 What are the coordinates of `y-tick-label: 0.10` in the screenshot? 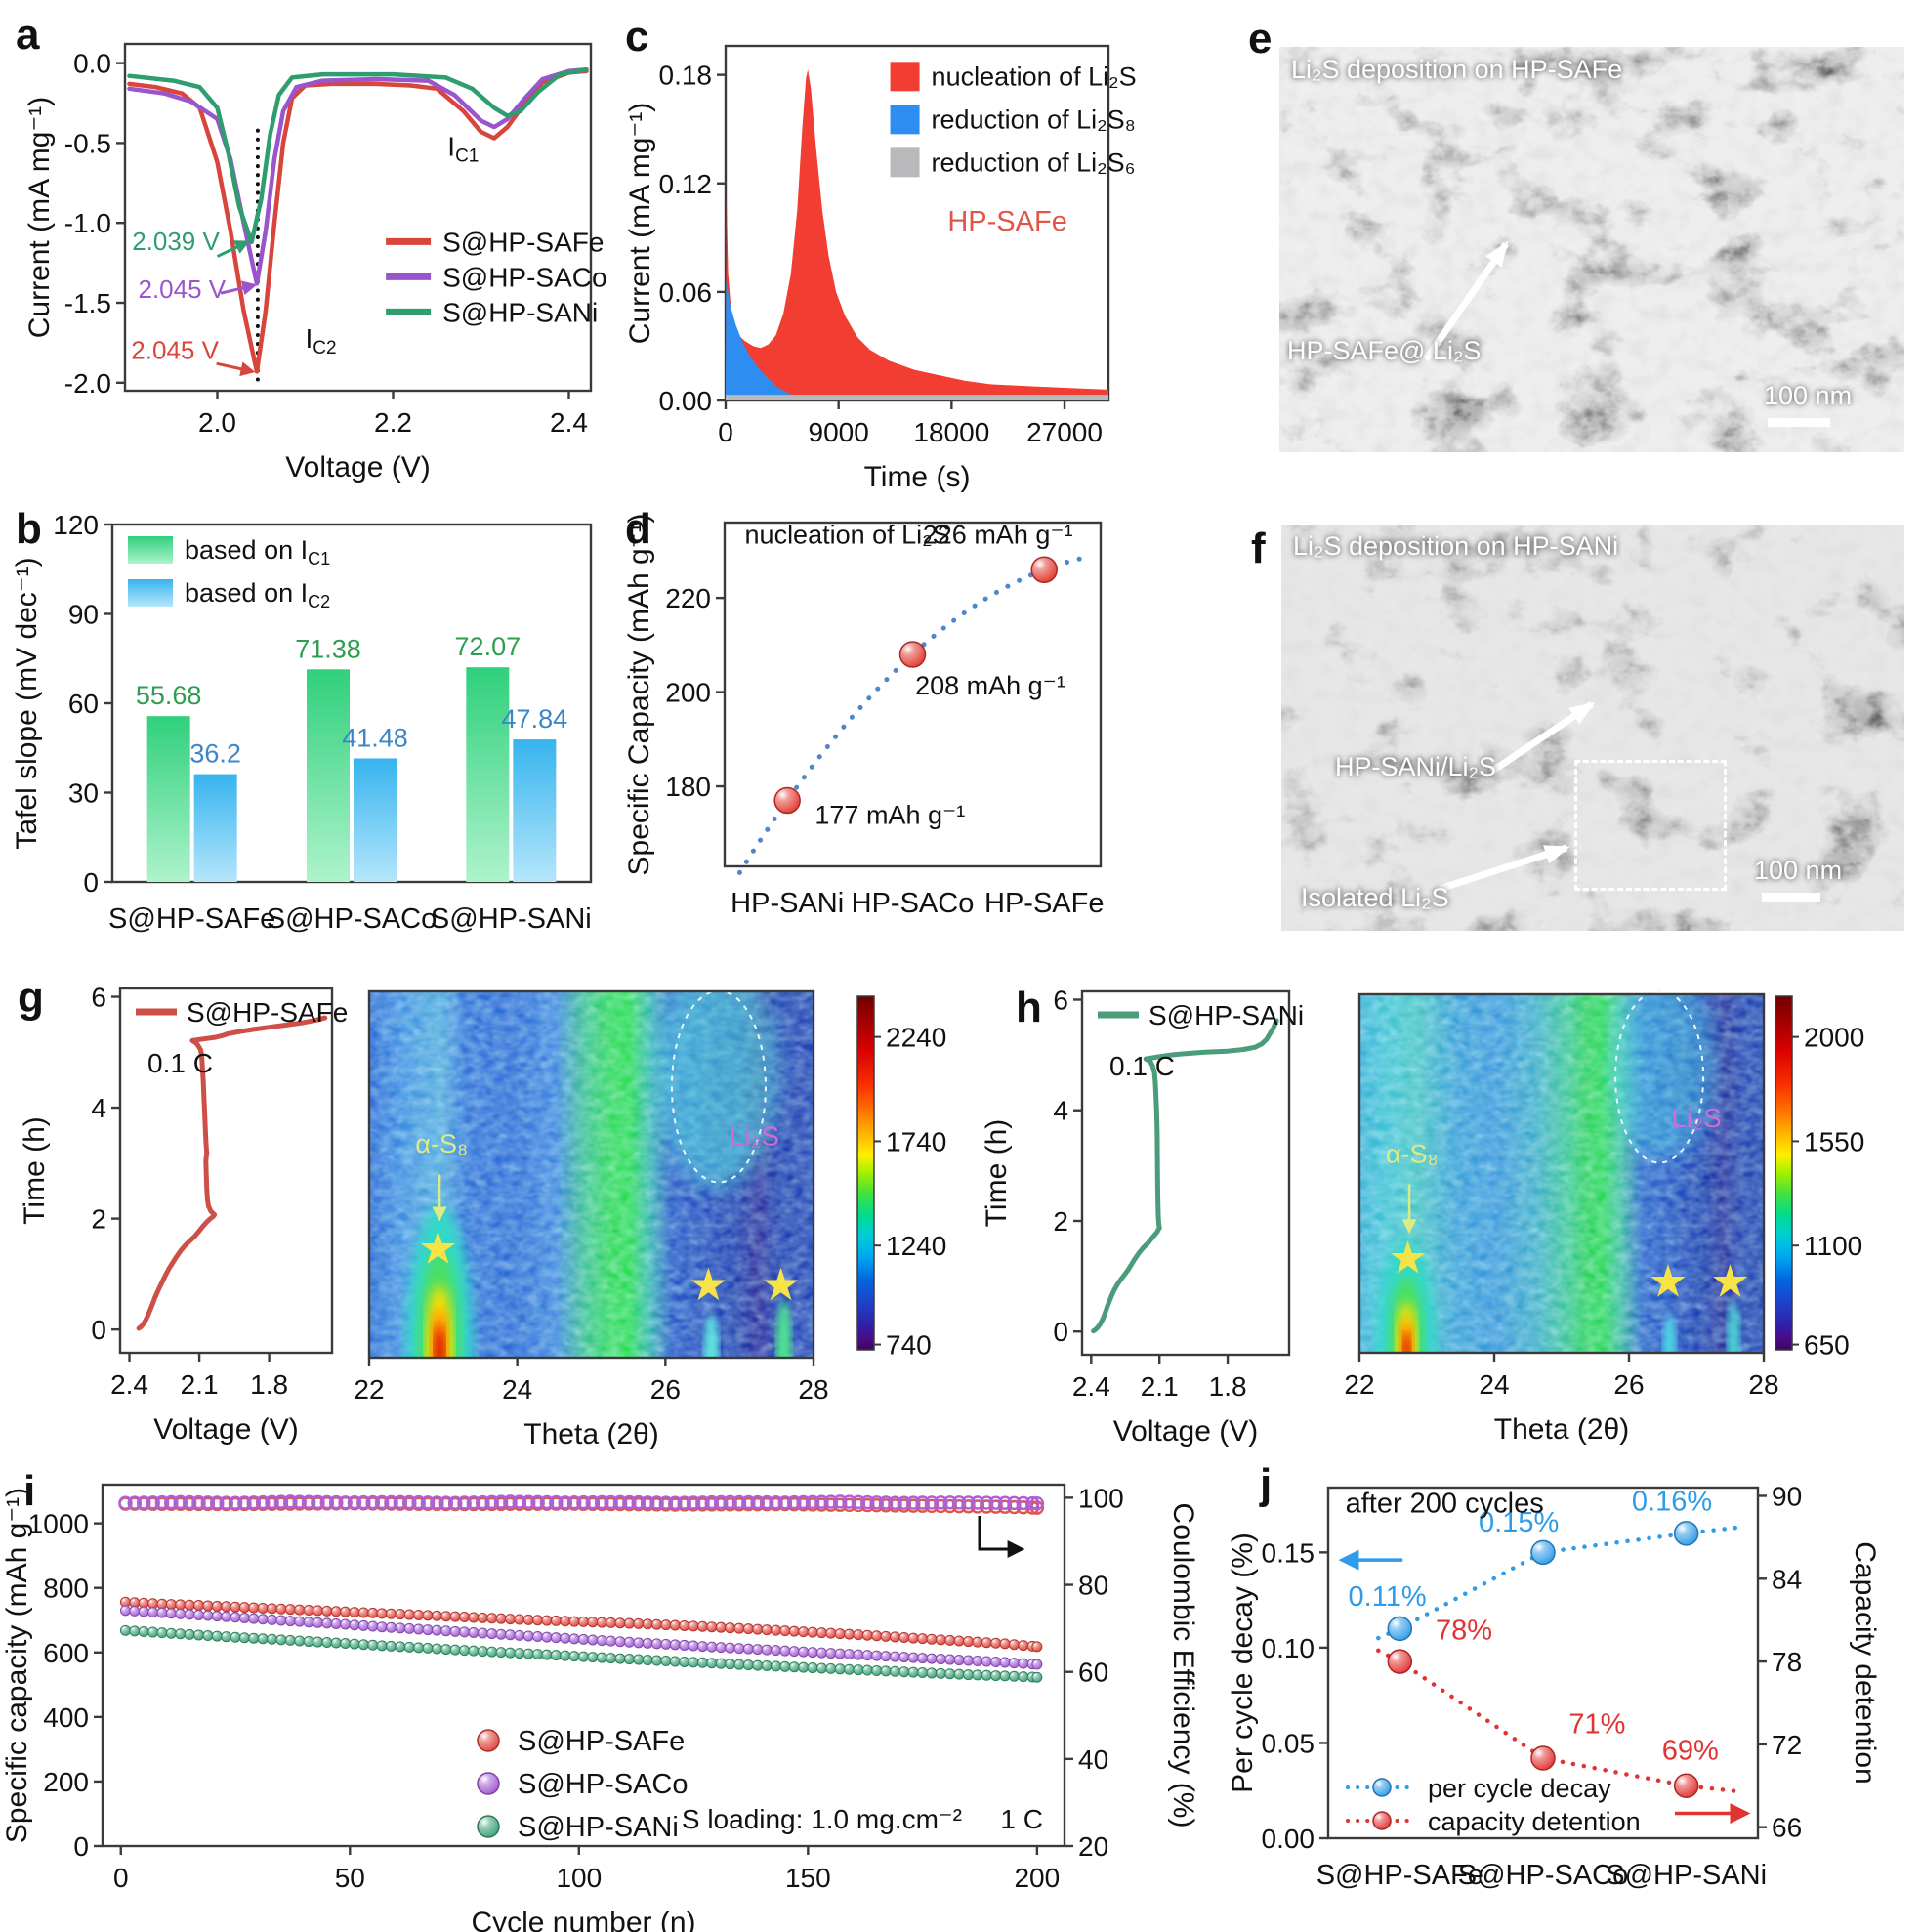 It's located at (1288, 1648).